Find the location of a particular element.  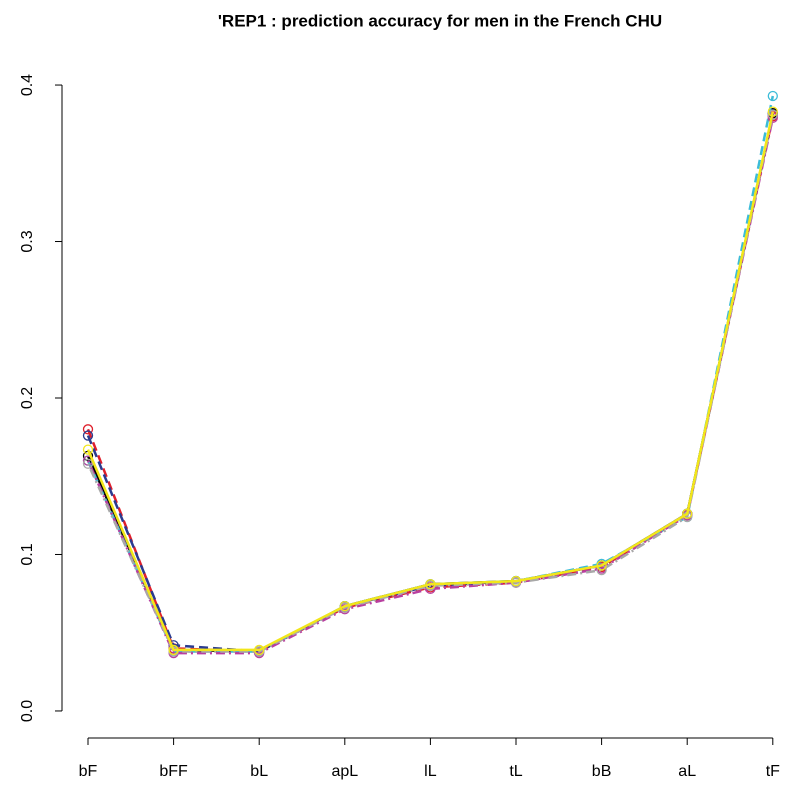

x-tick-label: bFF is located at coordinates (173, 771).